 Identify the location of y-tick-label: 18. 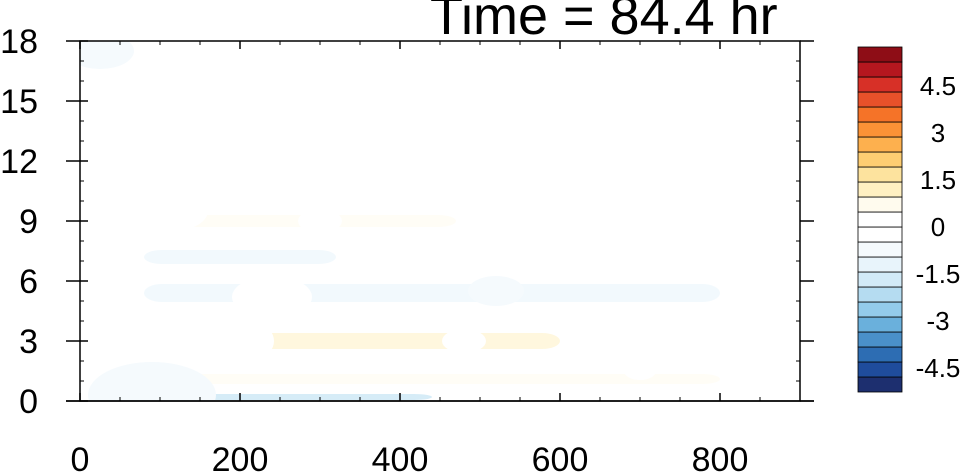
(19, 42).